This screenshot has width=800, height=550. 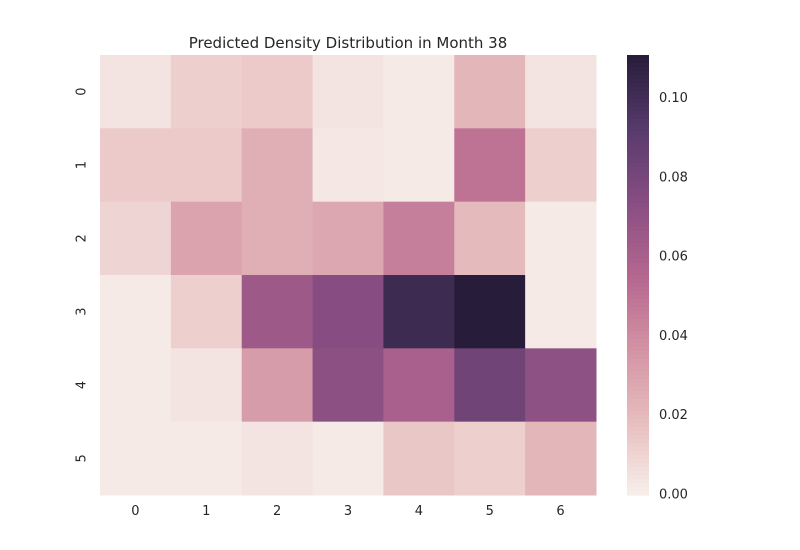 What do you see at coordinates (561, 458) in the screenshot?
I see `heatmap-cell-r5-c6` at bounding box center [561, 458].